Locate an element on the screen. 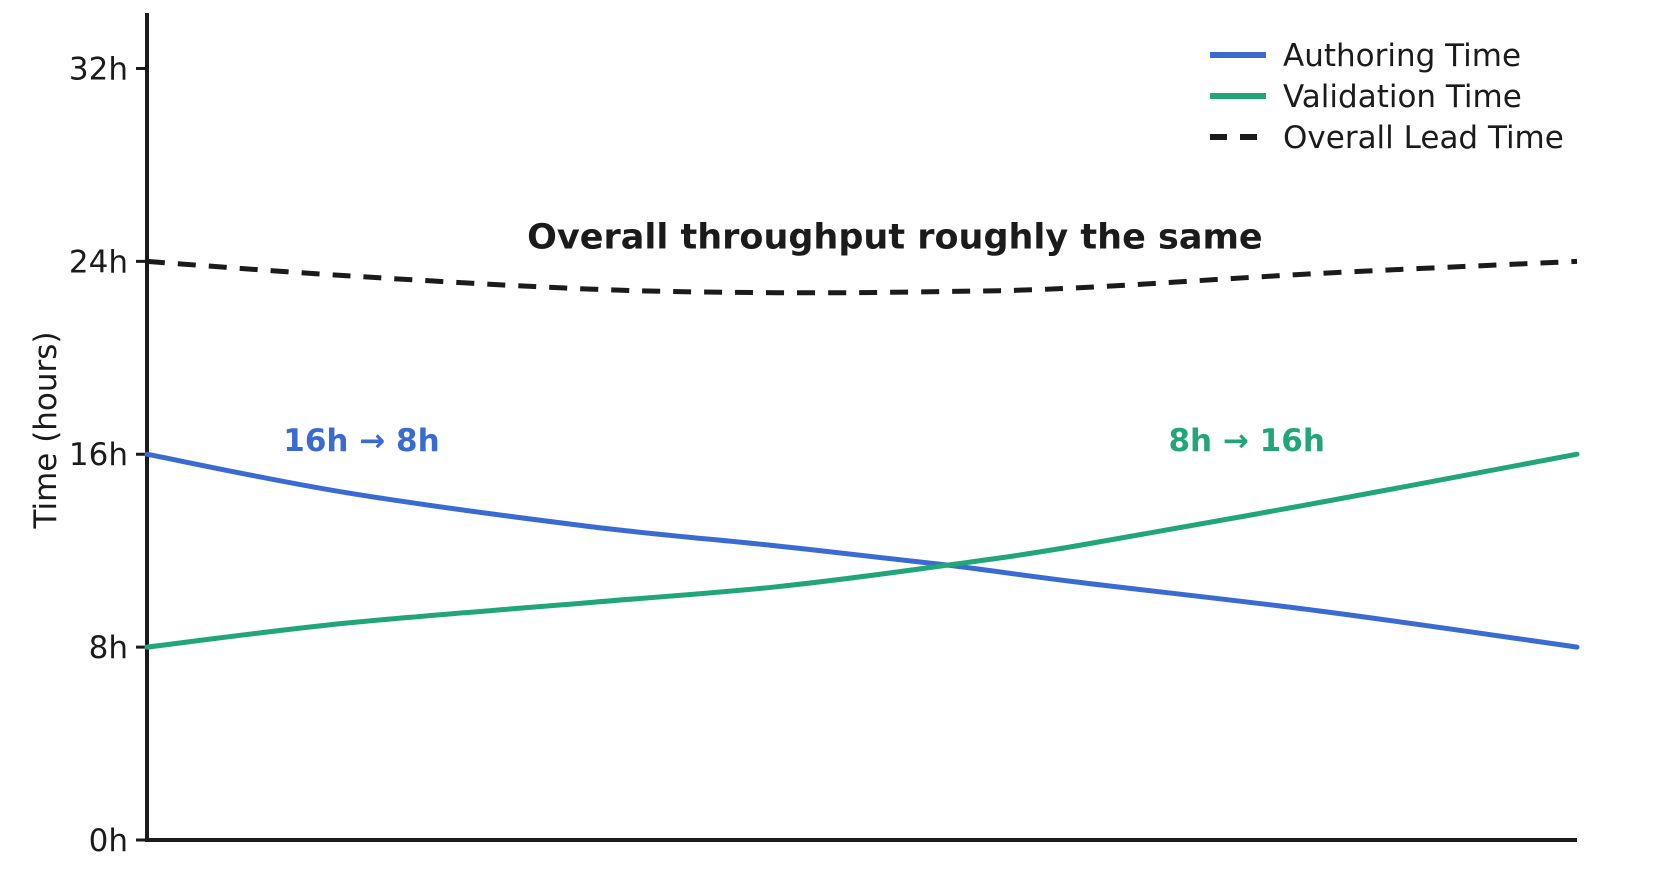 The width and height of the screenshot is (1668, 874). y-axis-title: Time (hours) is located at coordinates (46, 430).